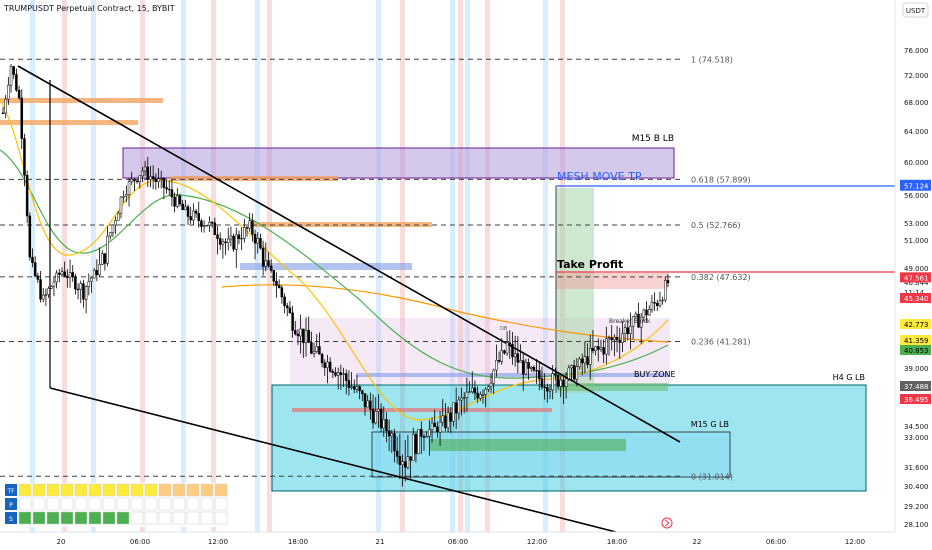  I want to click on price-tag-label: 36.495, so click(916, 400).